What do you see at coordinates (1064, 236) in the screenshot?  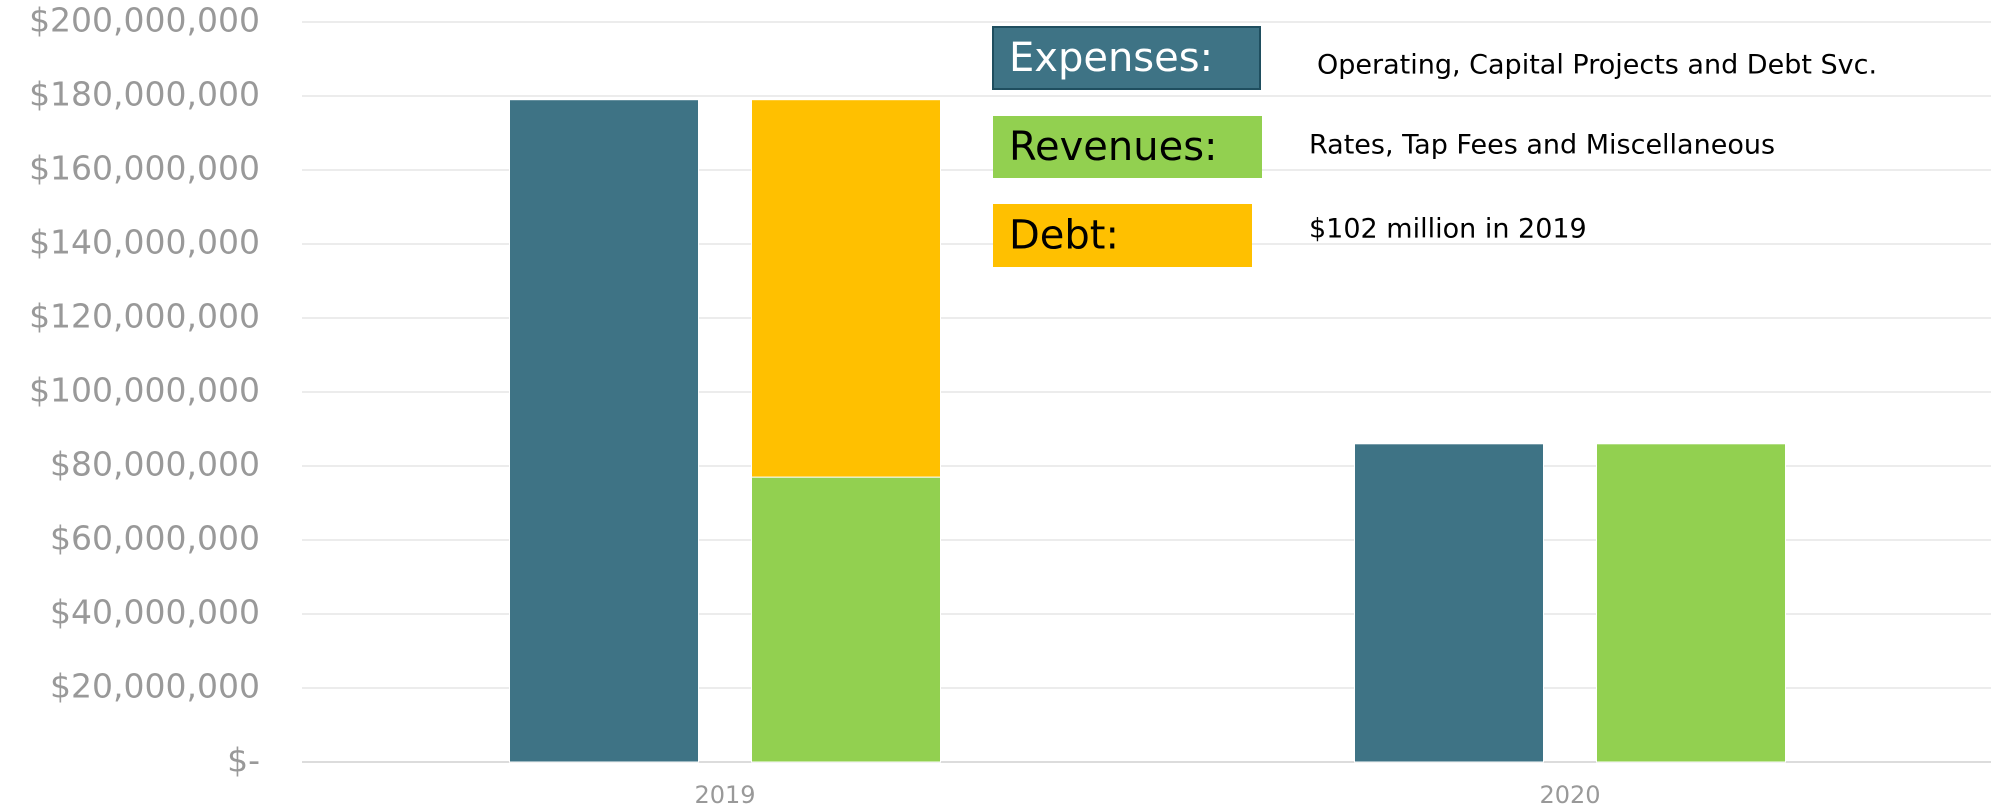 I see `legend-label: Debt:` at bounding box center [1064, 236].